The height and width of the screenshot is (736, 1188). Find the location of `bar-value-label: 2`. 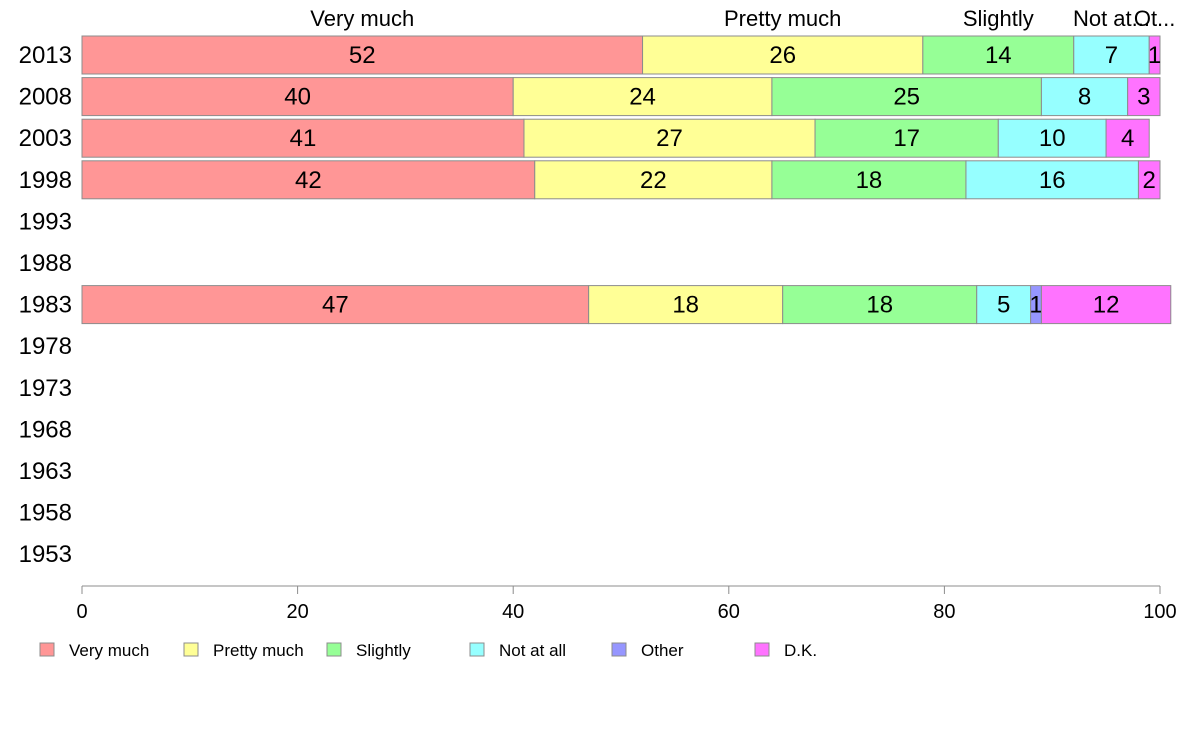

bar-value-label: 2 is located at coordinates (1149, 180).